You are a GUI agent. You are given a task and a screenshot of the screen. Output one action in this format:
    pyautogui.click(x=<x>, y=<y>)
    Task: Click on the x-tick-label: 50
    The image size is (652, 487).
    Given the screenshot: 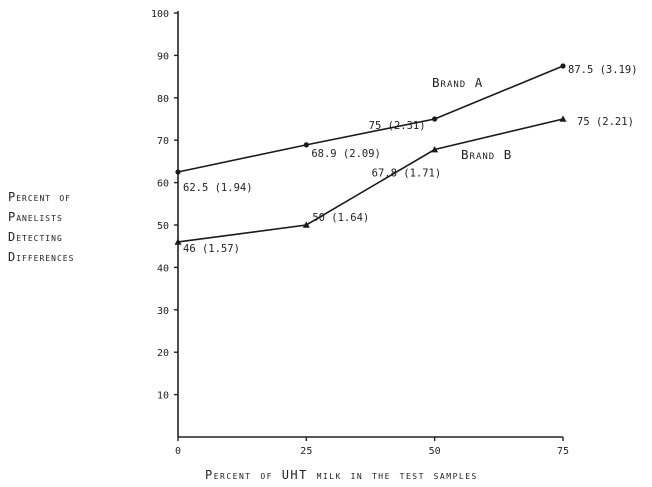 What is the action you would take?
    pyautogui.click(x=435, y=451)
    